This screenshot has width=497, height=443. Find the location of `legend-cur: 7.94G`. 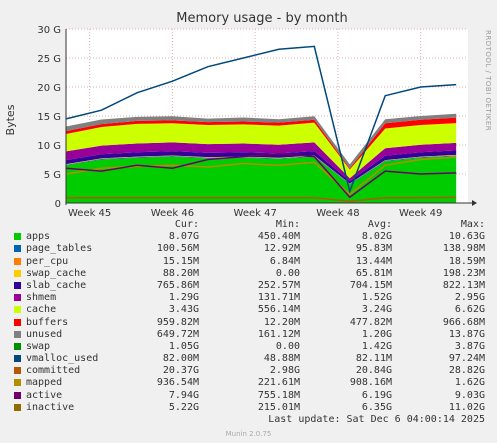

legend-cur: 7.94G is located at coordinates (183, 395).